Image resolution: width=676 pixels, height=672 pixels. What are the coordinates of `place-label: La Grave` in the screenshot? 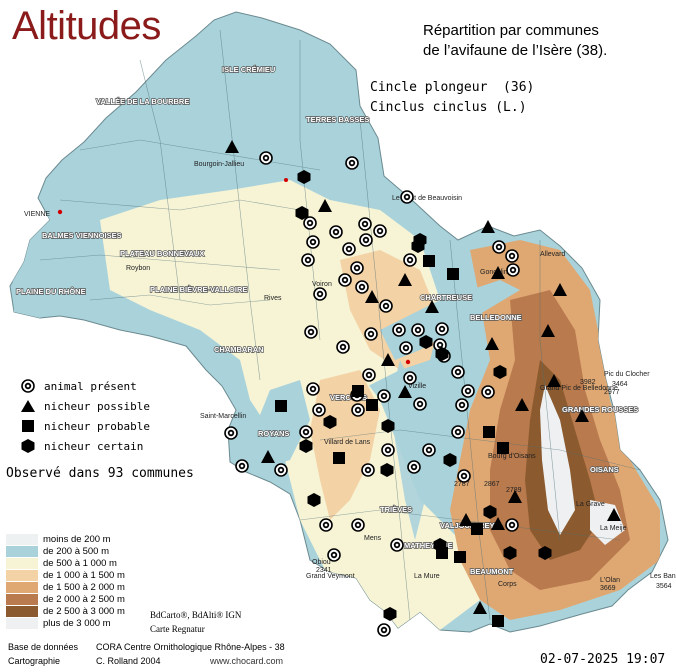 It's located at (590, 504).